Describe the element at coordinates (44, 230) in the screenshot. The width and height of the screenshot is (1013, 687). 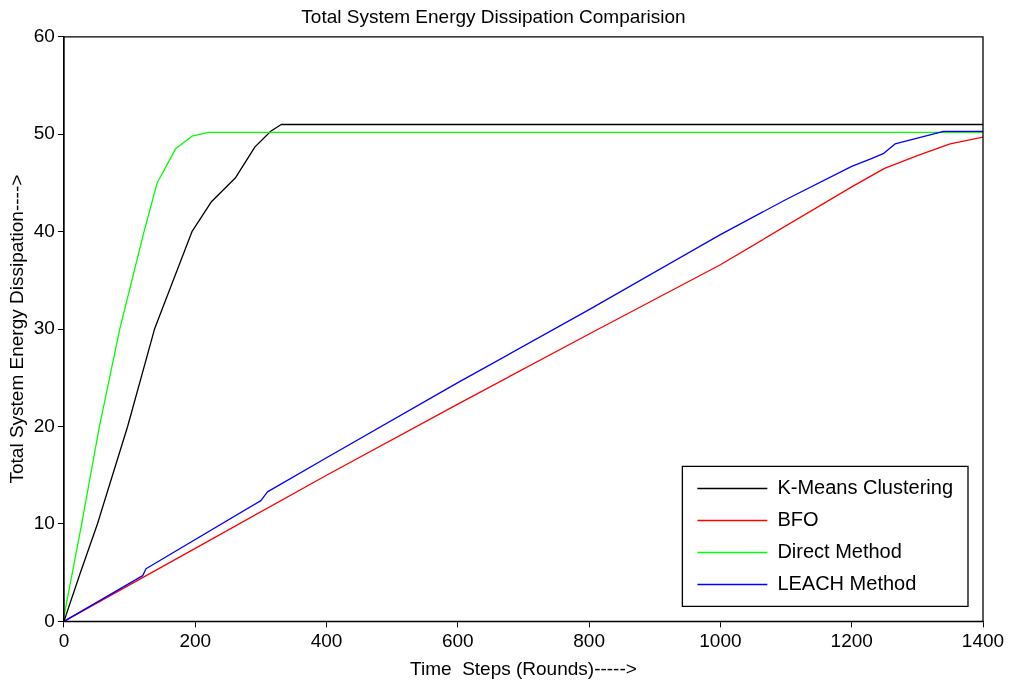
I see `y-tick-label: 40` at that location.